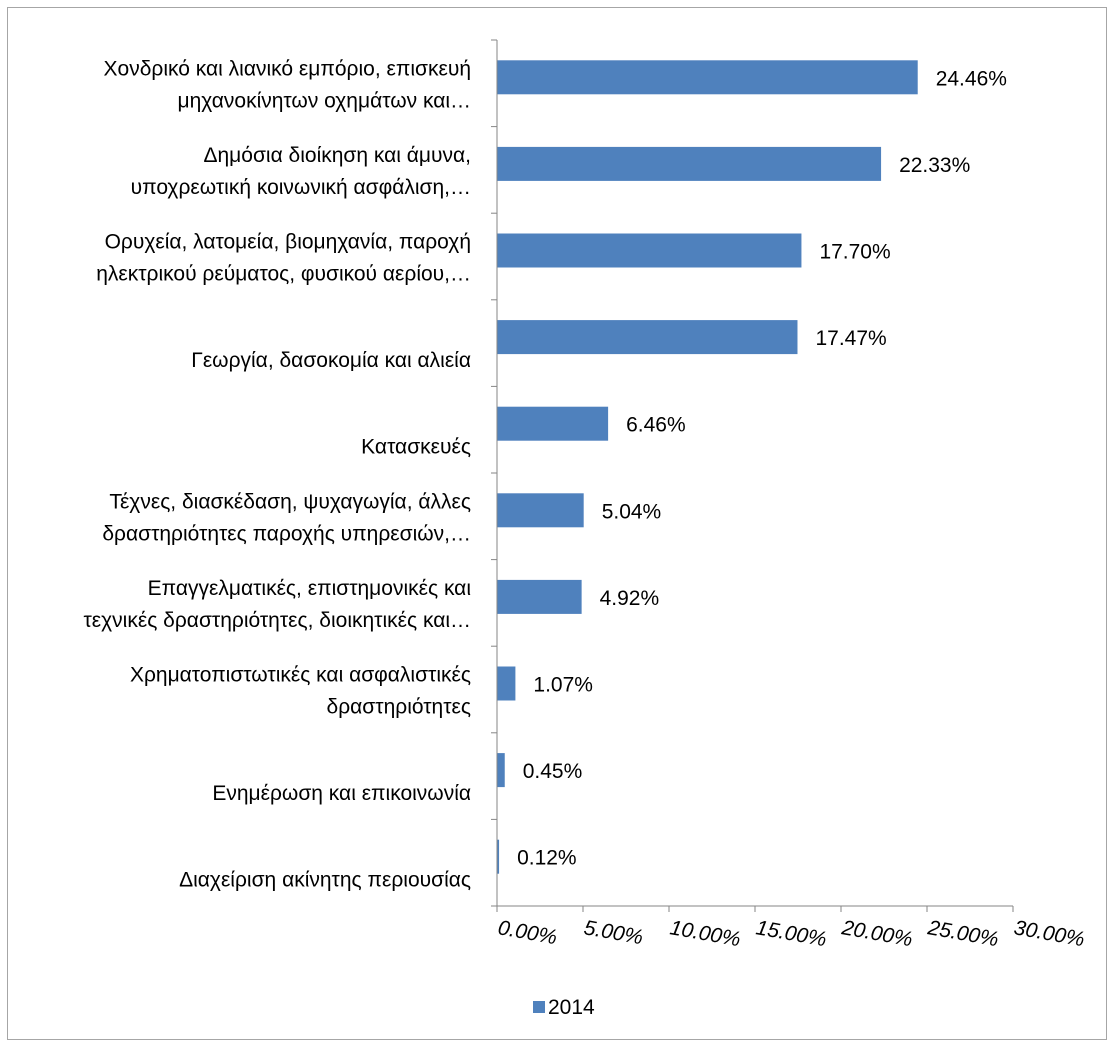 Image resolution: width=1108 pixels, height=1041 pixels. I want to click on x-tick-label: 30.00%, so click(1049, 933).